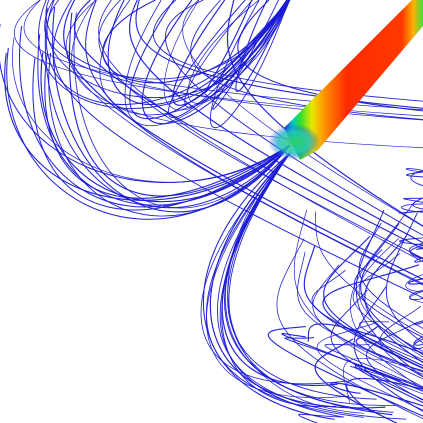 The image size is (423, 423). Describe the element at coordinates (294, 142) in the screenshot. I see `flow-tube-throat` at that location.